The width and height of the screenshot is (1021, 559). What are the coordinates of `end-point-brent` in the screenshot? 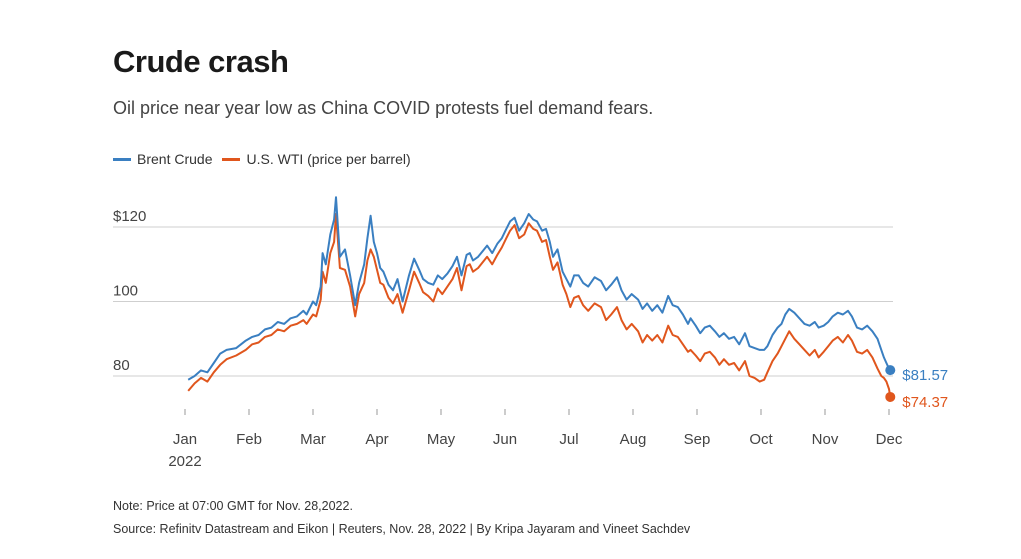 It's located at (890, 370).